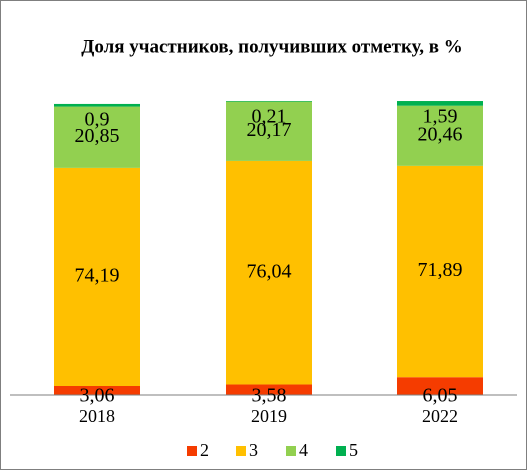 This screenshot has height=470, width=527. I want to click on legend-label: 4, so click(303, 450).